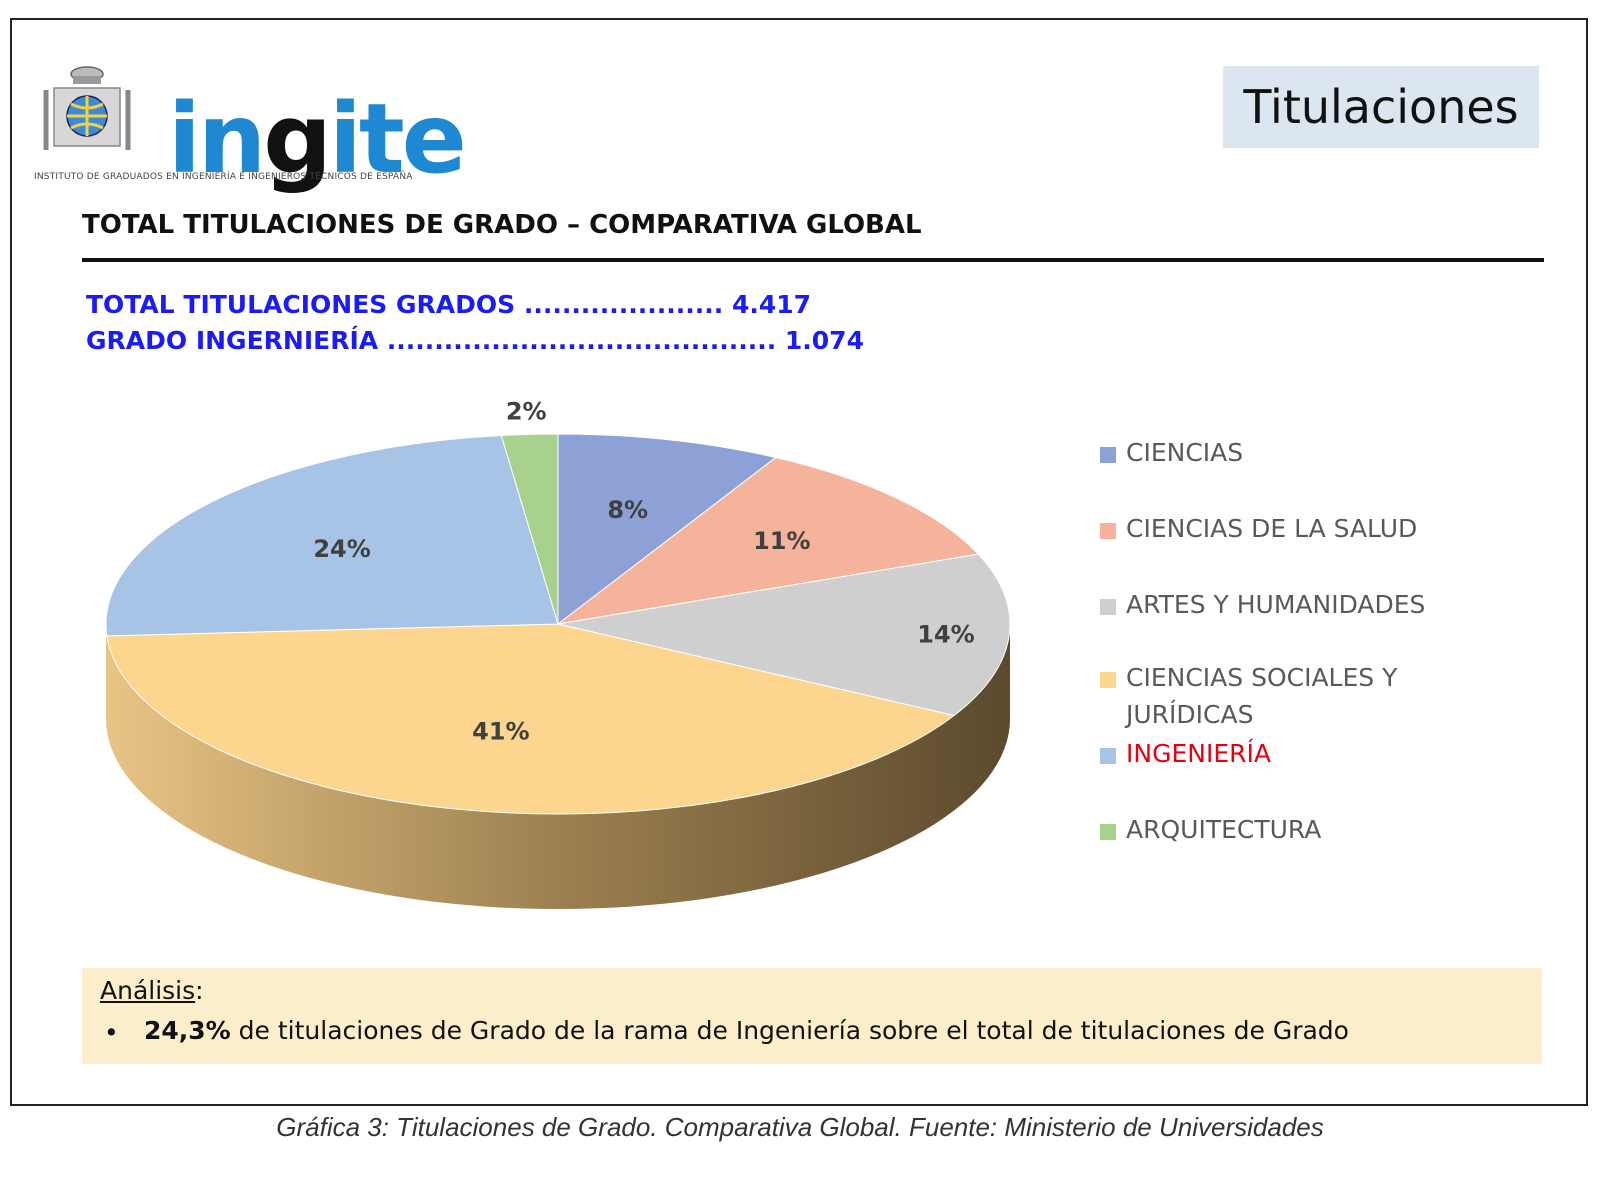 The image size is (1600, 1177). I want to click on legend-item-ciencias-sociales-y-juridicas: CIENCIAS SOCIALES Y JURÍDICAS, so click(1265, 698).